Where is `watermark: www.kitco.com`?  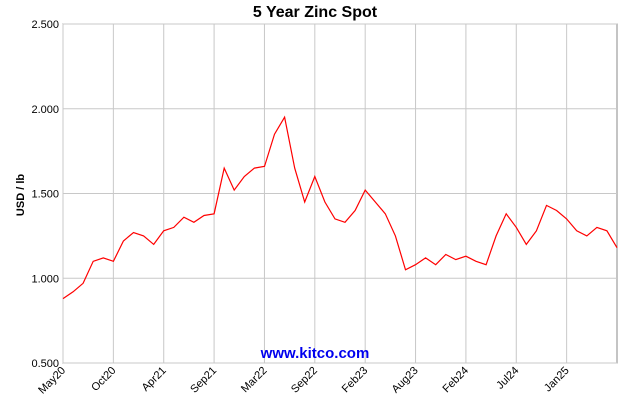
watermark: www.kitco.com is located at coordinates (315, 353).